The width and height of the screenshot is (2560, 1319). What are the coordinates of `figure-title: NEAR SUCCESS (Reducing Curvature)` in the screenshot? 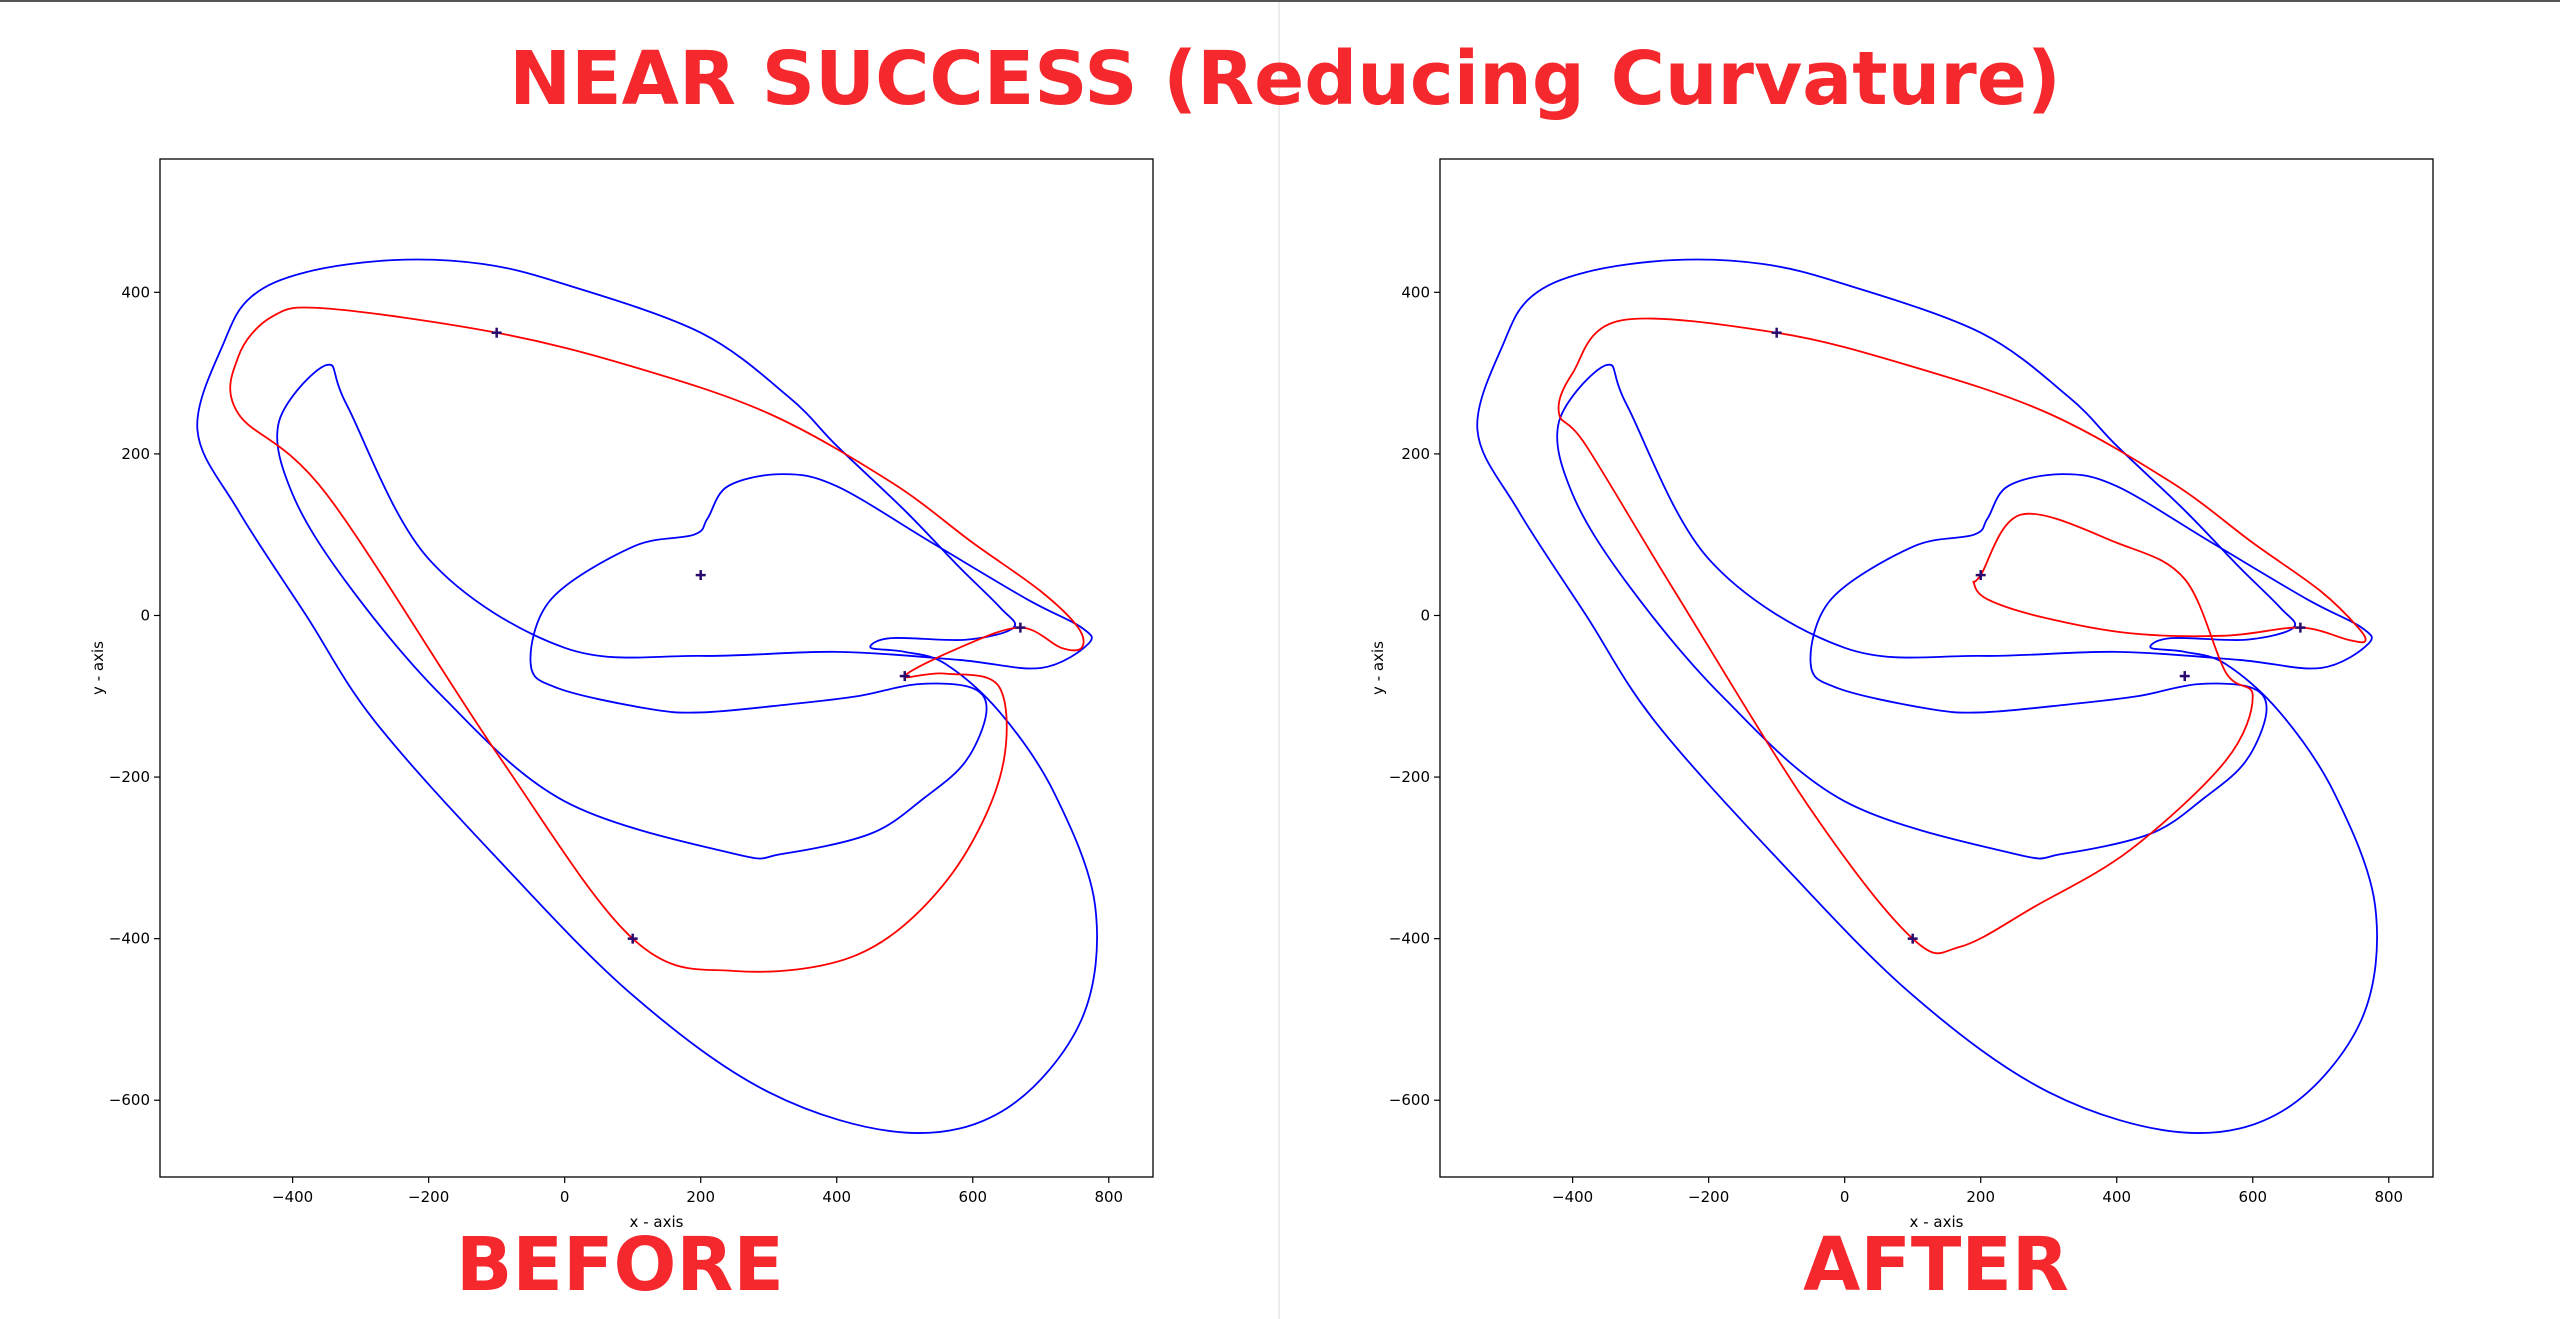 It's located at (1285, 79).